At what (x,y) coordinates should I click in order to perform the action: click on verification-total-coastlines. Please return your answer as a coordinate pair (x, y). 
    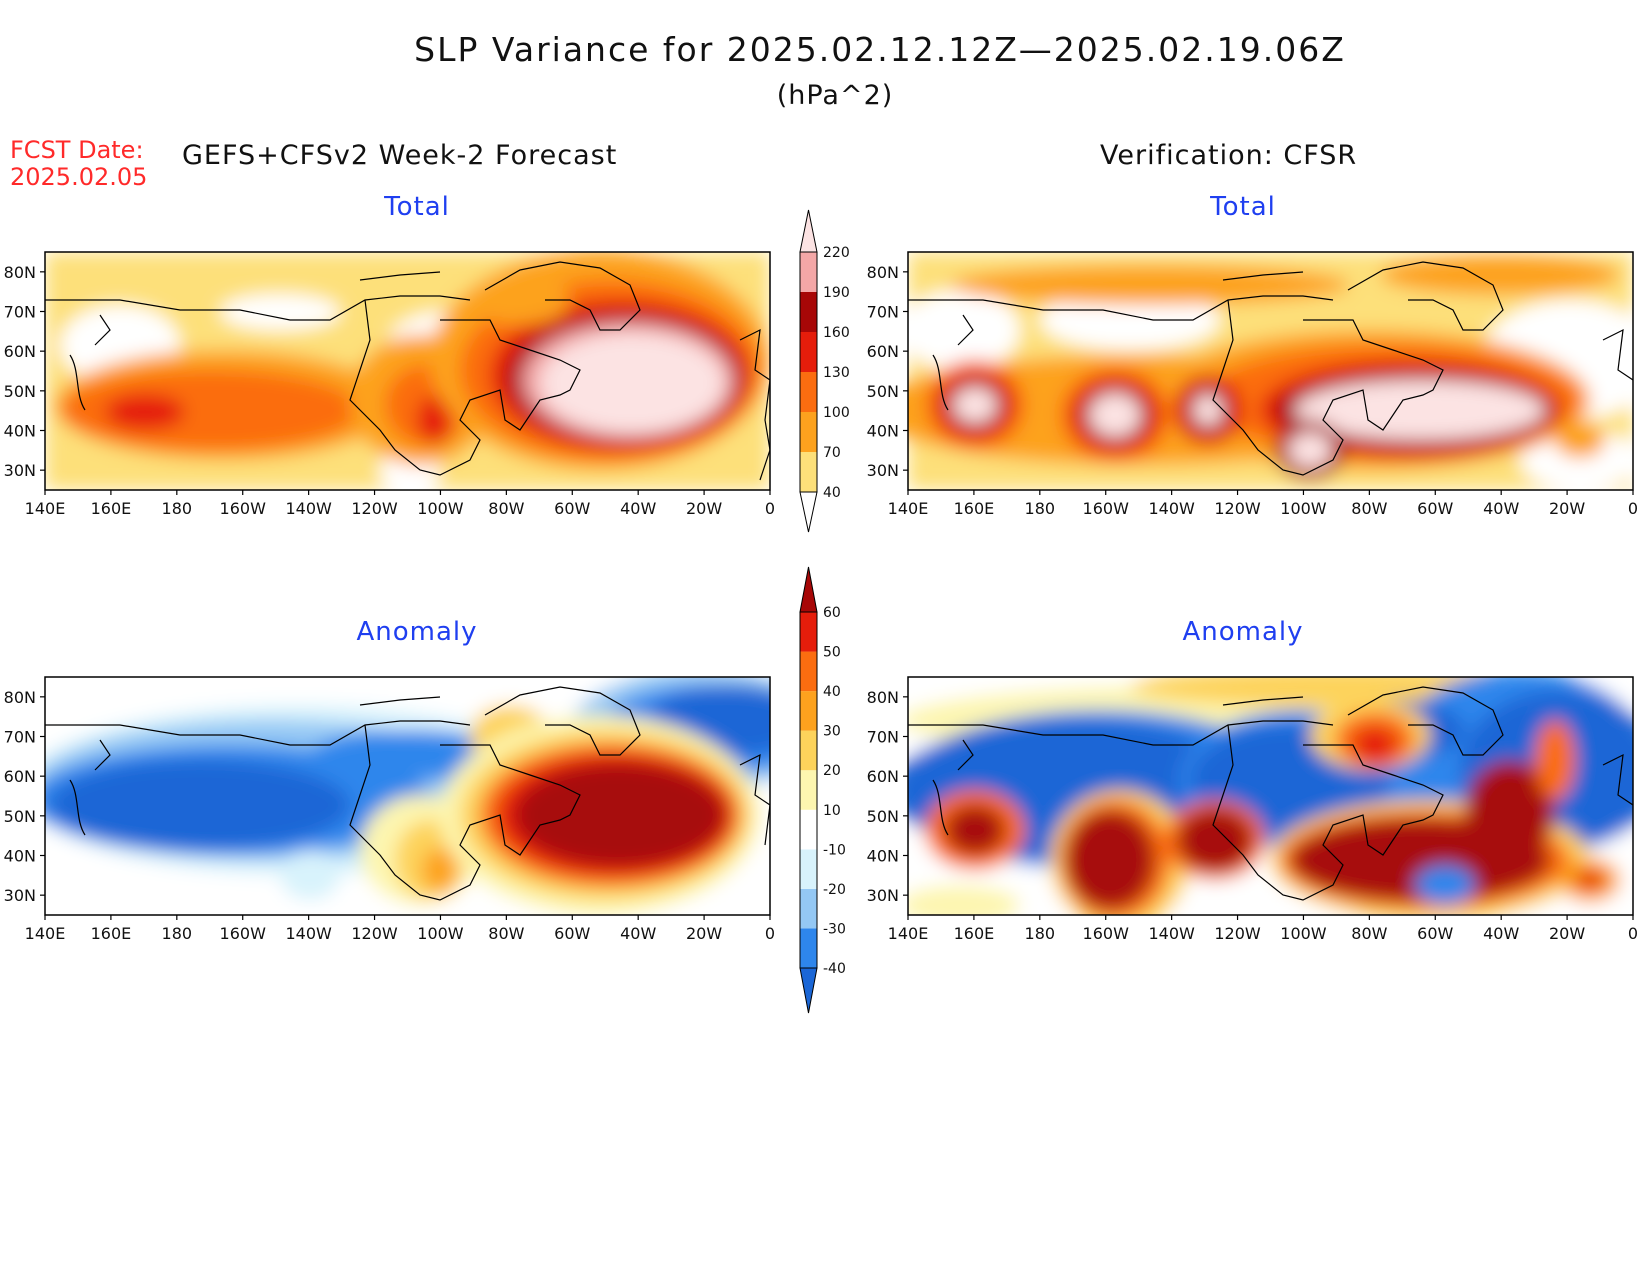
    Looking at the image, I should click on (1270, 368).